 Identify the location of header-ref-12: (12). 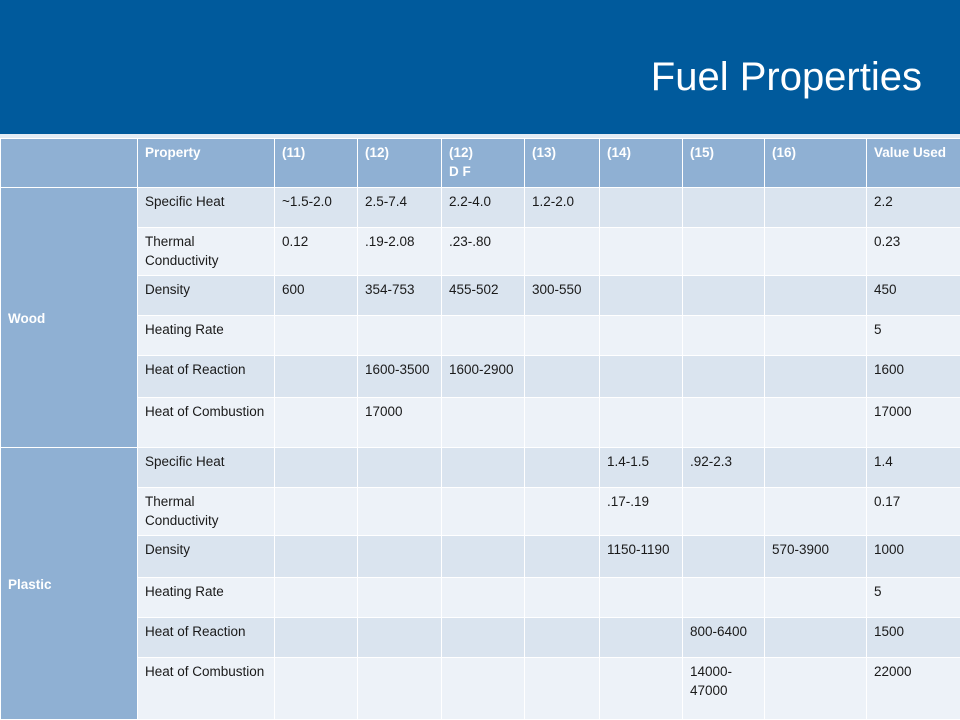
(399, 163).